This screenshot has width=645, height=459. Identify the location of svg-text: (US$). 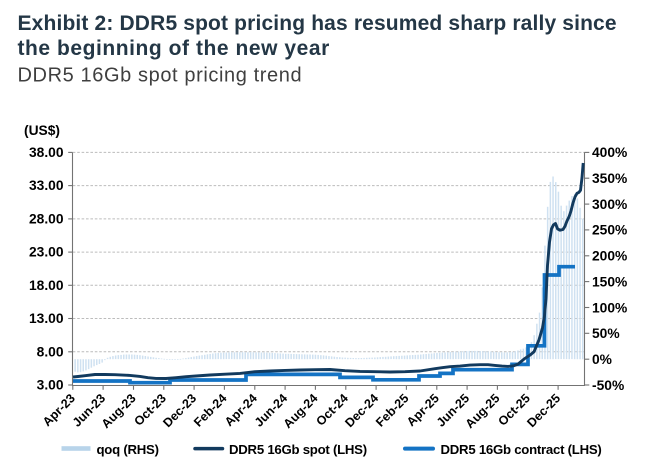
(42, 130).